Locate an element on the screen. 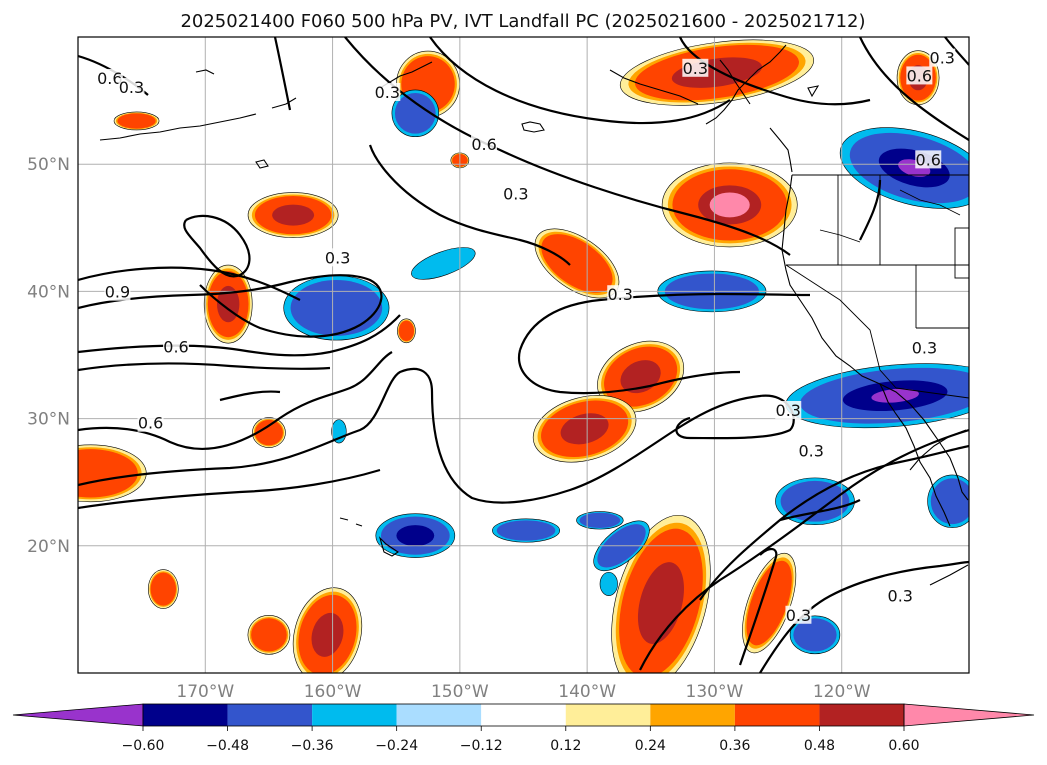  colorbar-extend-low is located at coordinates (78, 715).